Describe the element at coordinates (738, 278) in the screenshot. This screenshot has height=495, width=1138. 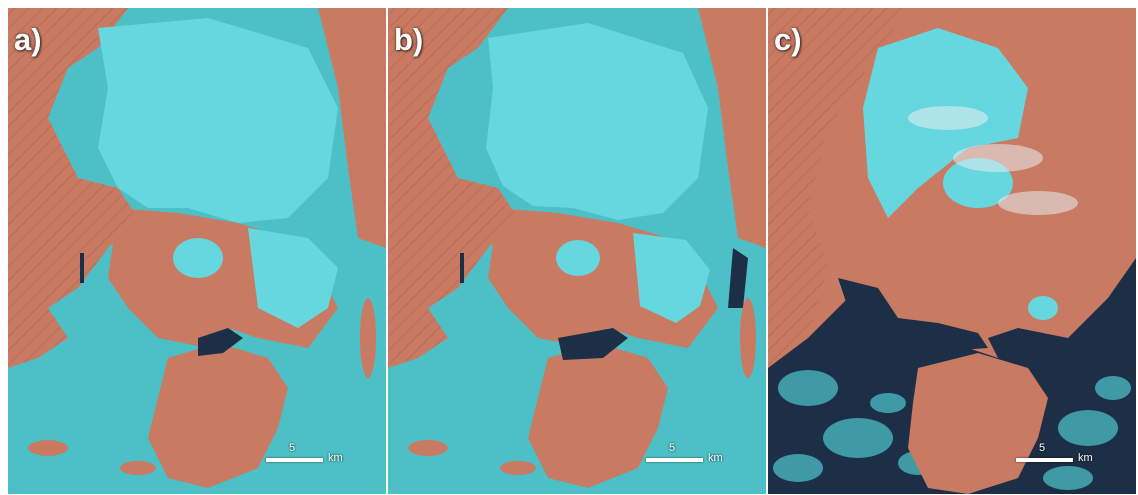
I see `east-channel` at that location.